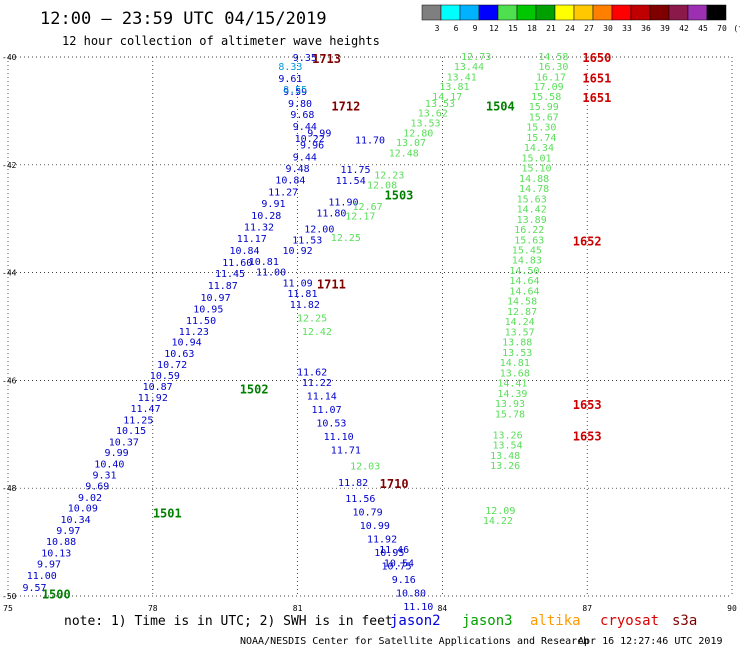 The image size is (740, 650). Describe the element at coordinates (298, 283) in the screenshot. I see `wave-height-label: 11.09` at that location.